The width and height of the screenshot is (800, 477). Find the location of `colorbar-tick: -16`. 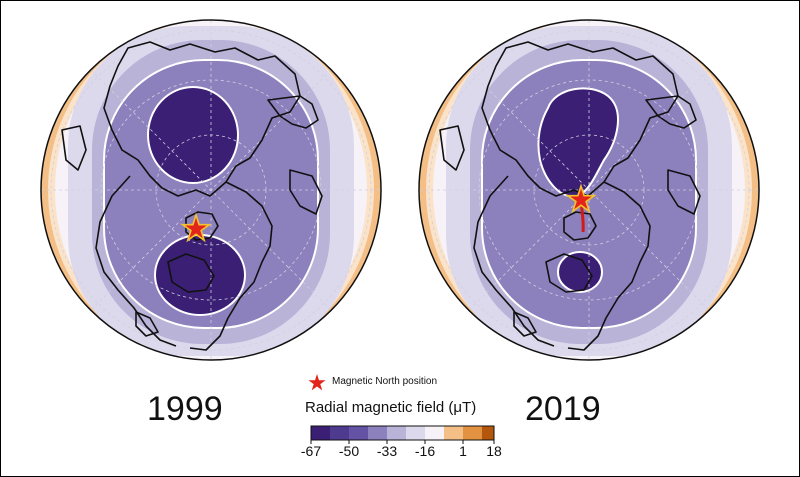

colorbar-tick: -16 is located at coordinates (425, 451).